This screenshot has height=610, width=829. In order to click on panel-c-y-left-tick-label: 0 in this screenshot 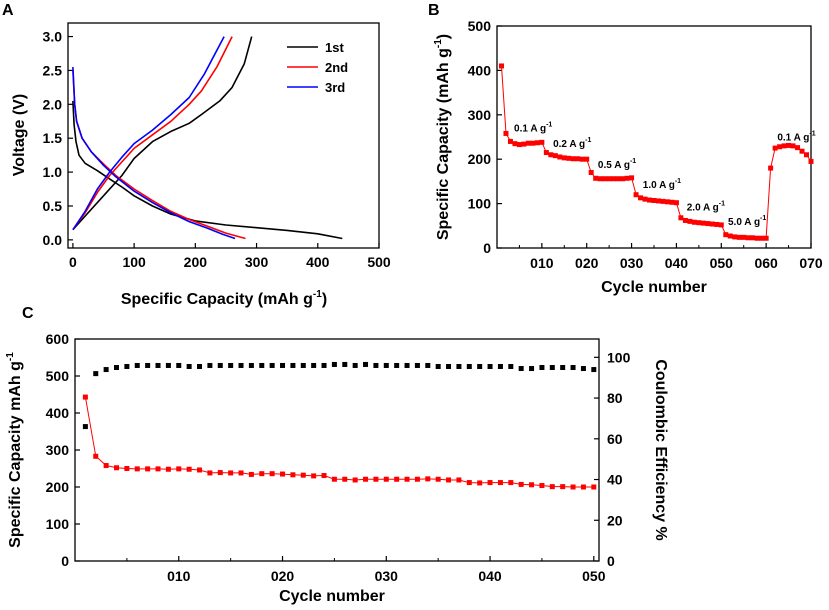, I will do `click(65, 561)`.